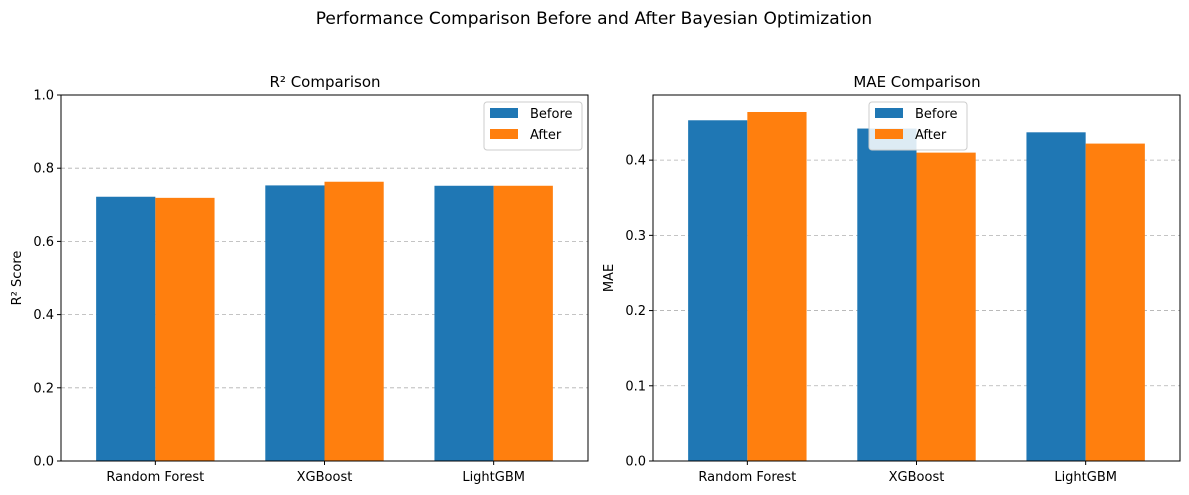 Image resolution: width=1189 pixels, height=495 pixels. Describe the element at coordinates (325, 477) in the screenshot. I see `r2-x-tick-label: XGBoost` at that location.